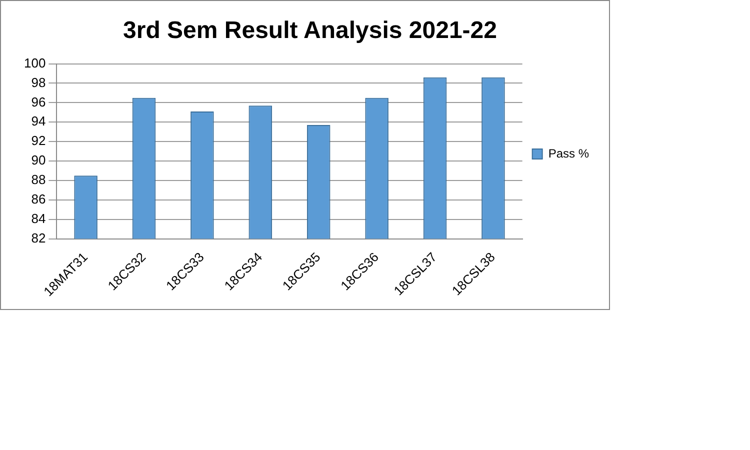 The height and width of the screenshot is (450, 750). I want to click on y-tick-label: 98, so click(38, 82).